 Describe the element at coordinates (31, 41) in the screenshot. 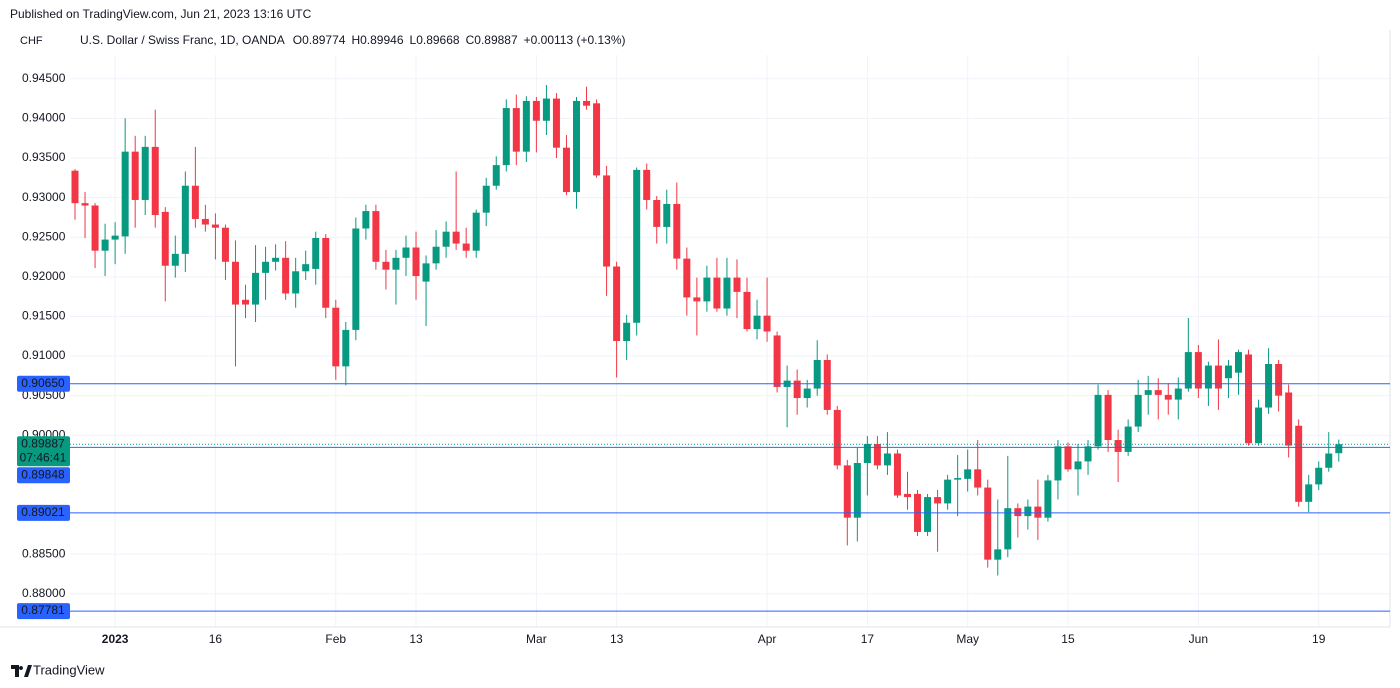

I see `currency-label: CHF` at that location.